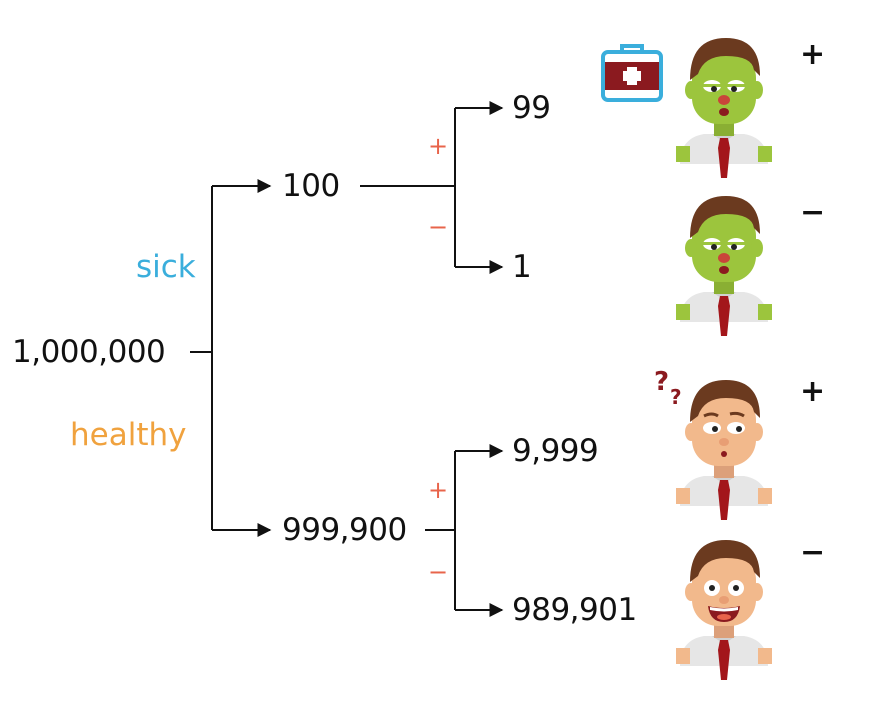 The height and width of the screenshot is (712, 882). I want to click on confused-healthy-patient-icon, so click(724, 450).